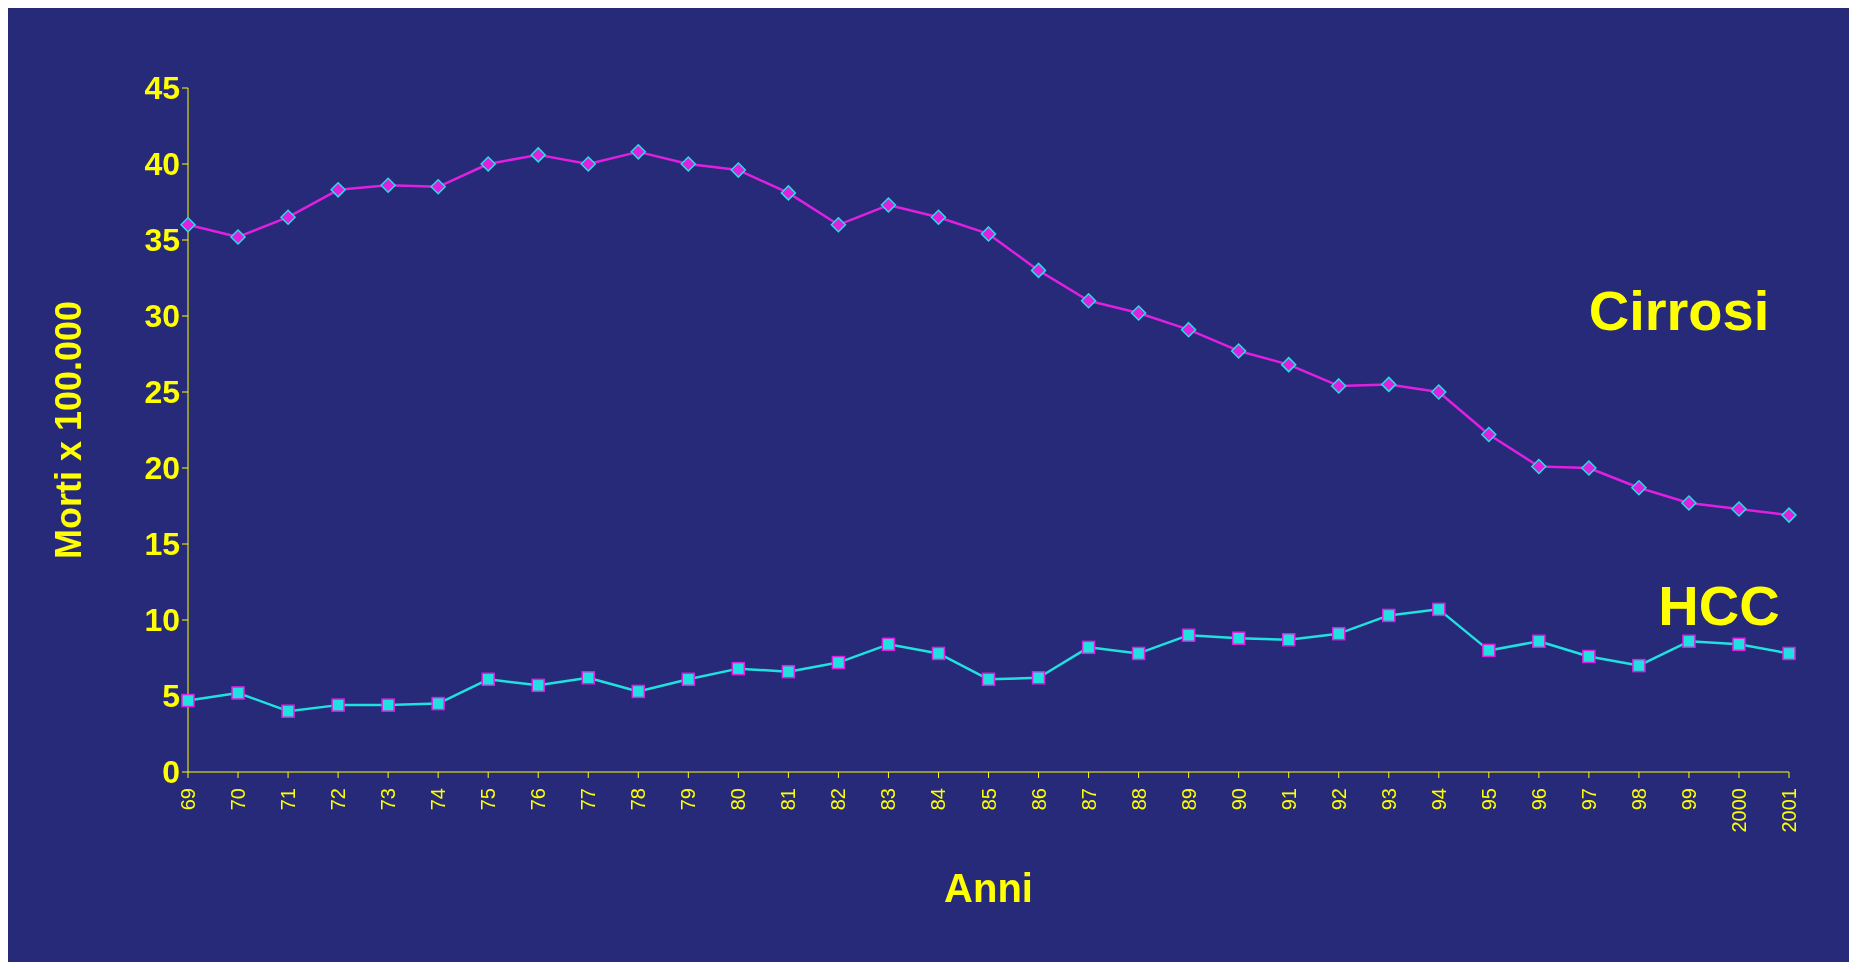 Image resolution: width=1857 pixels, height=970 pixels. What do you see at coordinates (171, 772) in the screenshot?
I see `y-tick-label: 0` at bounding box center [171, 772].